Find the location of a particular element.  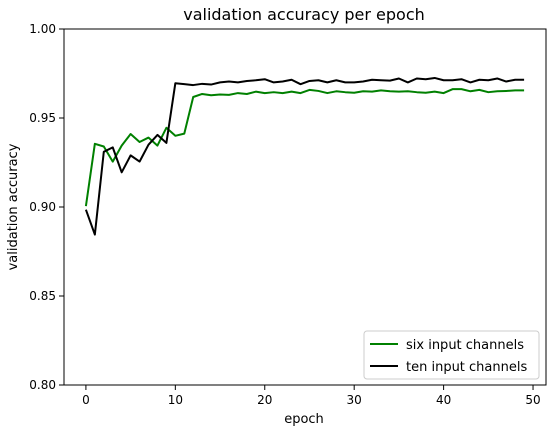

y-axis-ticks: 0.80 0.85 0.90 0.95 1.00 is located at coordinates (46, 207).